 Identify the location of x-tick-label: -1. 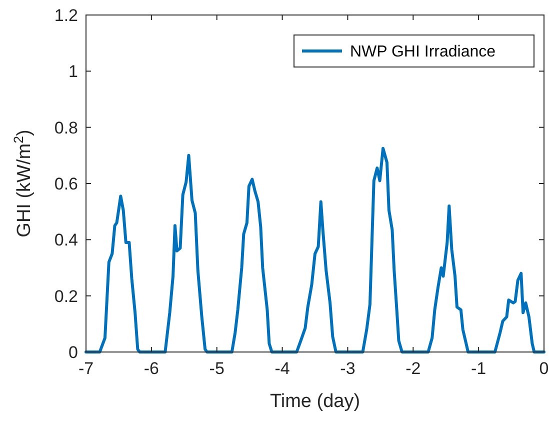
(478, 368).